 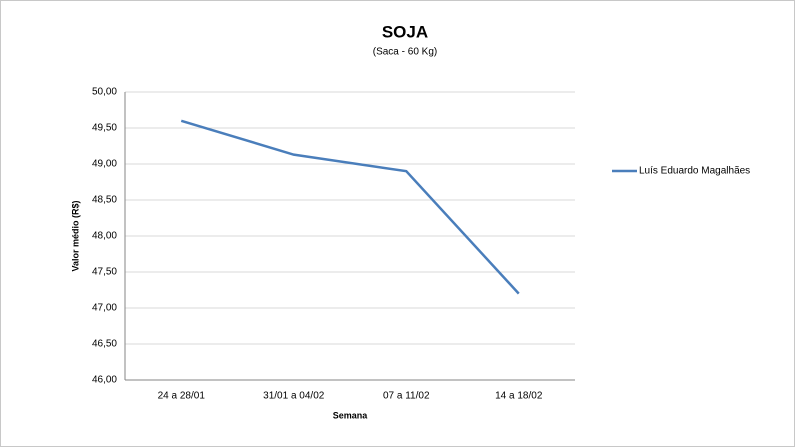 What do you see at coordinates (104, 380) in the screenshot?
I see `y-tick-label: 46,00` at bounding box center [104, 380].